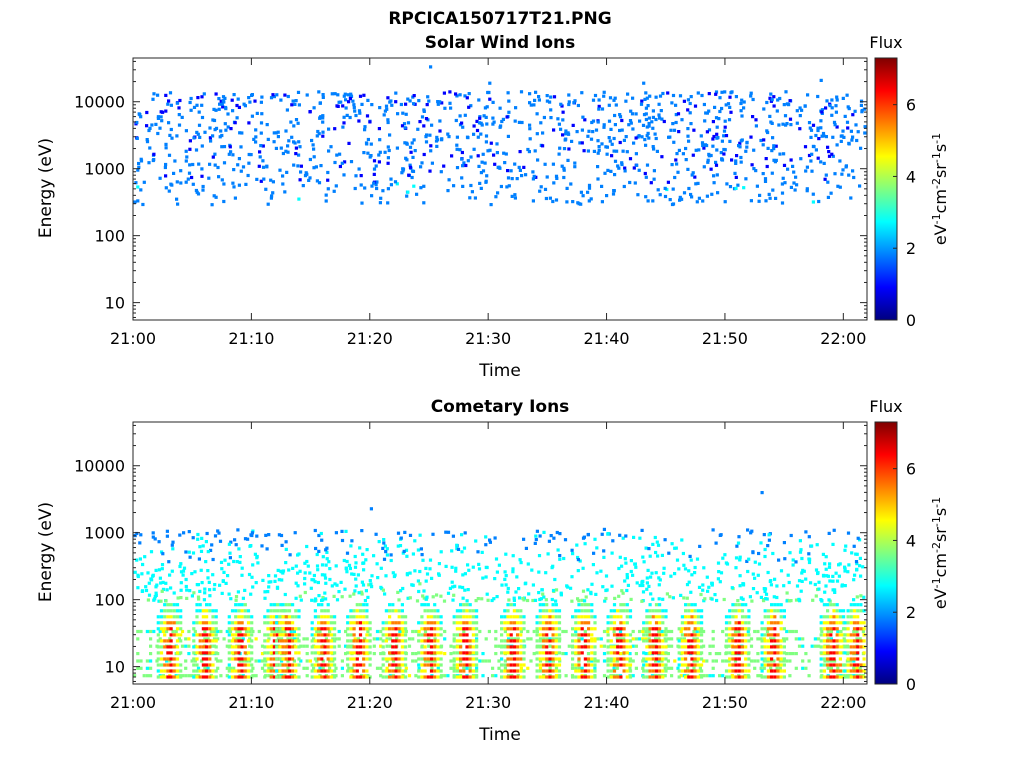 This screenshot has width=1024, height=768. I want to click on colorbar-units: eV-1cm-2sr-1s-1, so click(940, 189).